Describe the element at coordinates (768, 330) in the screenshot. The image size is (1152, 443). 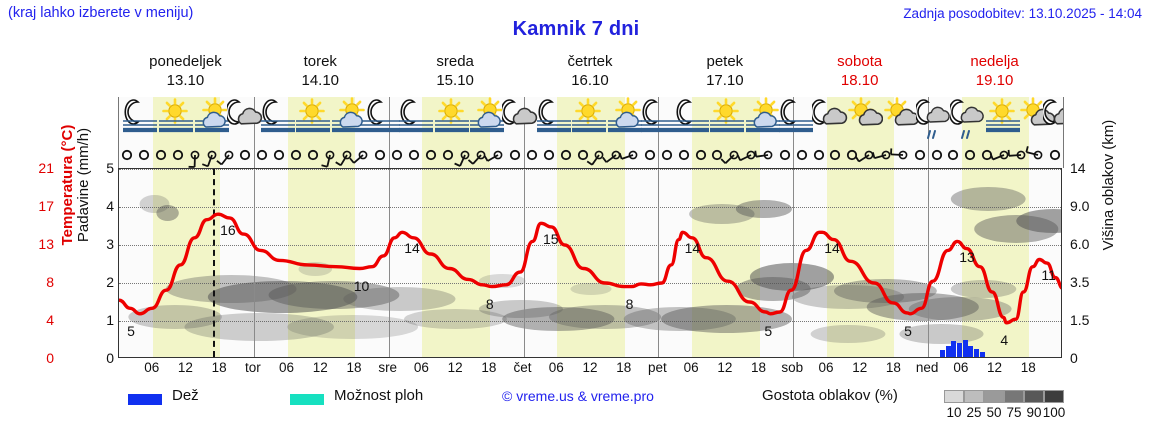
I see `temperature-value-label: 5` at that location.